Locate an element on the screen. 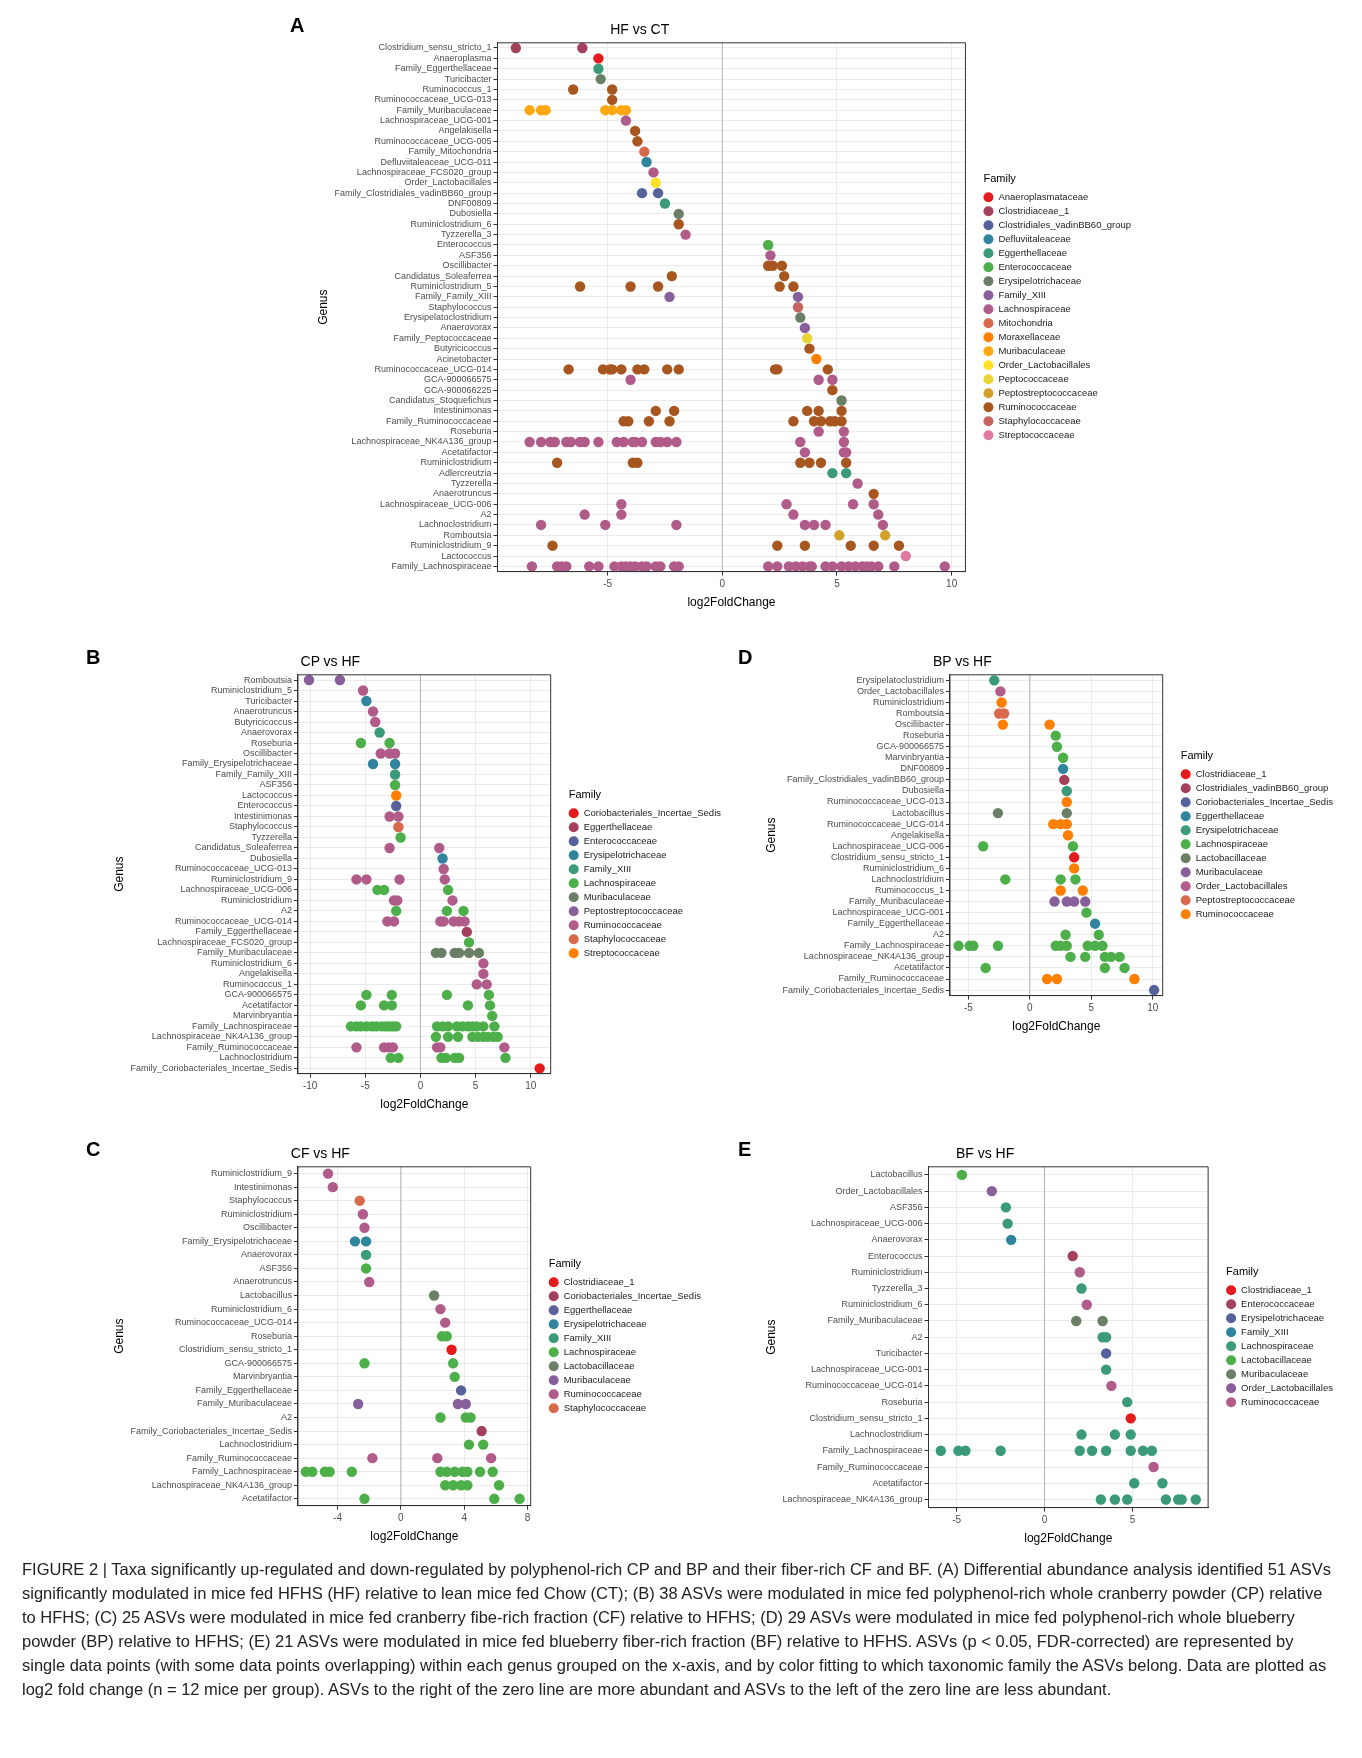  y-tick-label: Angelakisella is located at coordinates (917, 834).